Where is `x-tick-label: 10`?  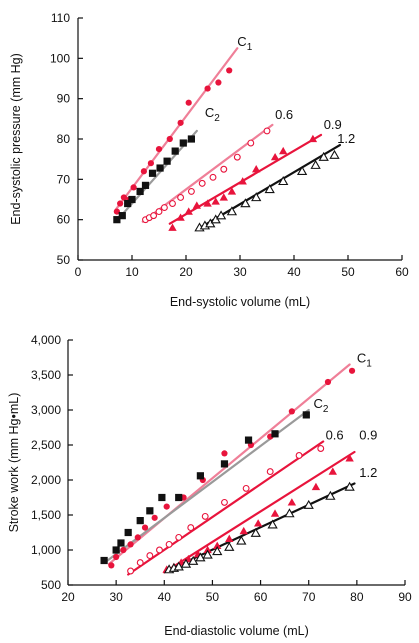 x-tick-label: 10 is located at coordinates (132, 272).